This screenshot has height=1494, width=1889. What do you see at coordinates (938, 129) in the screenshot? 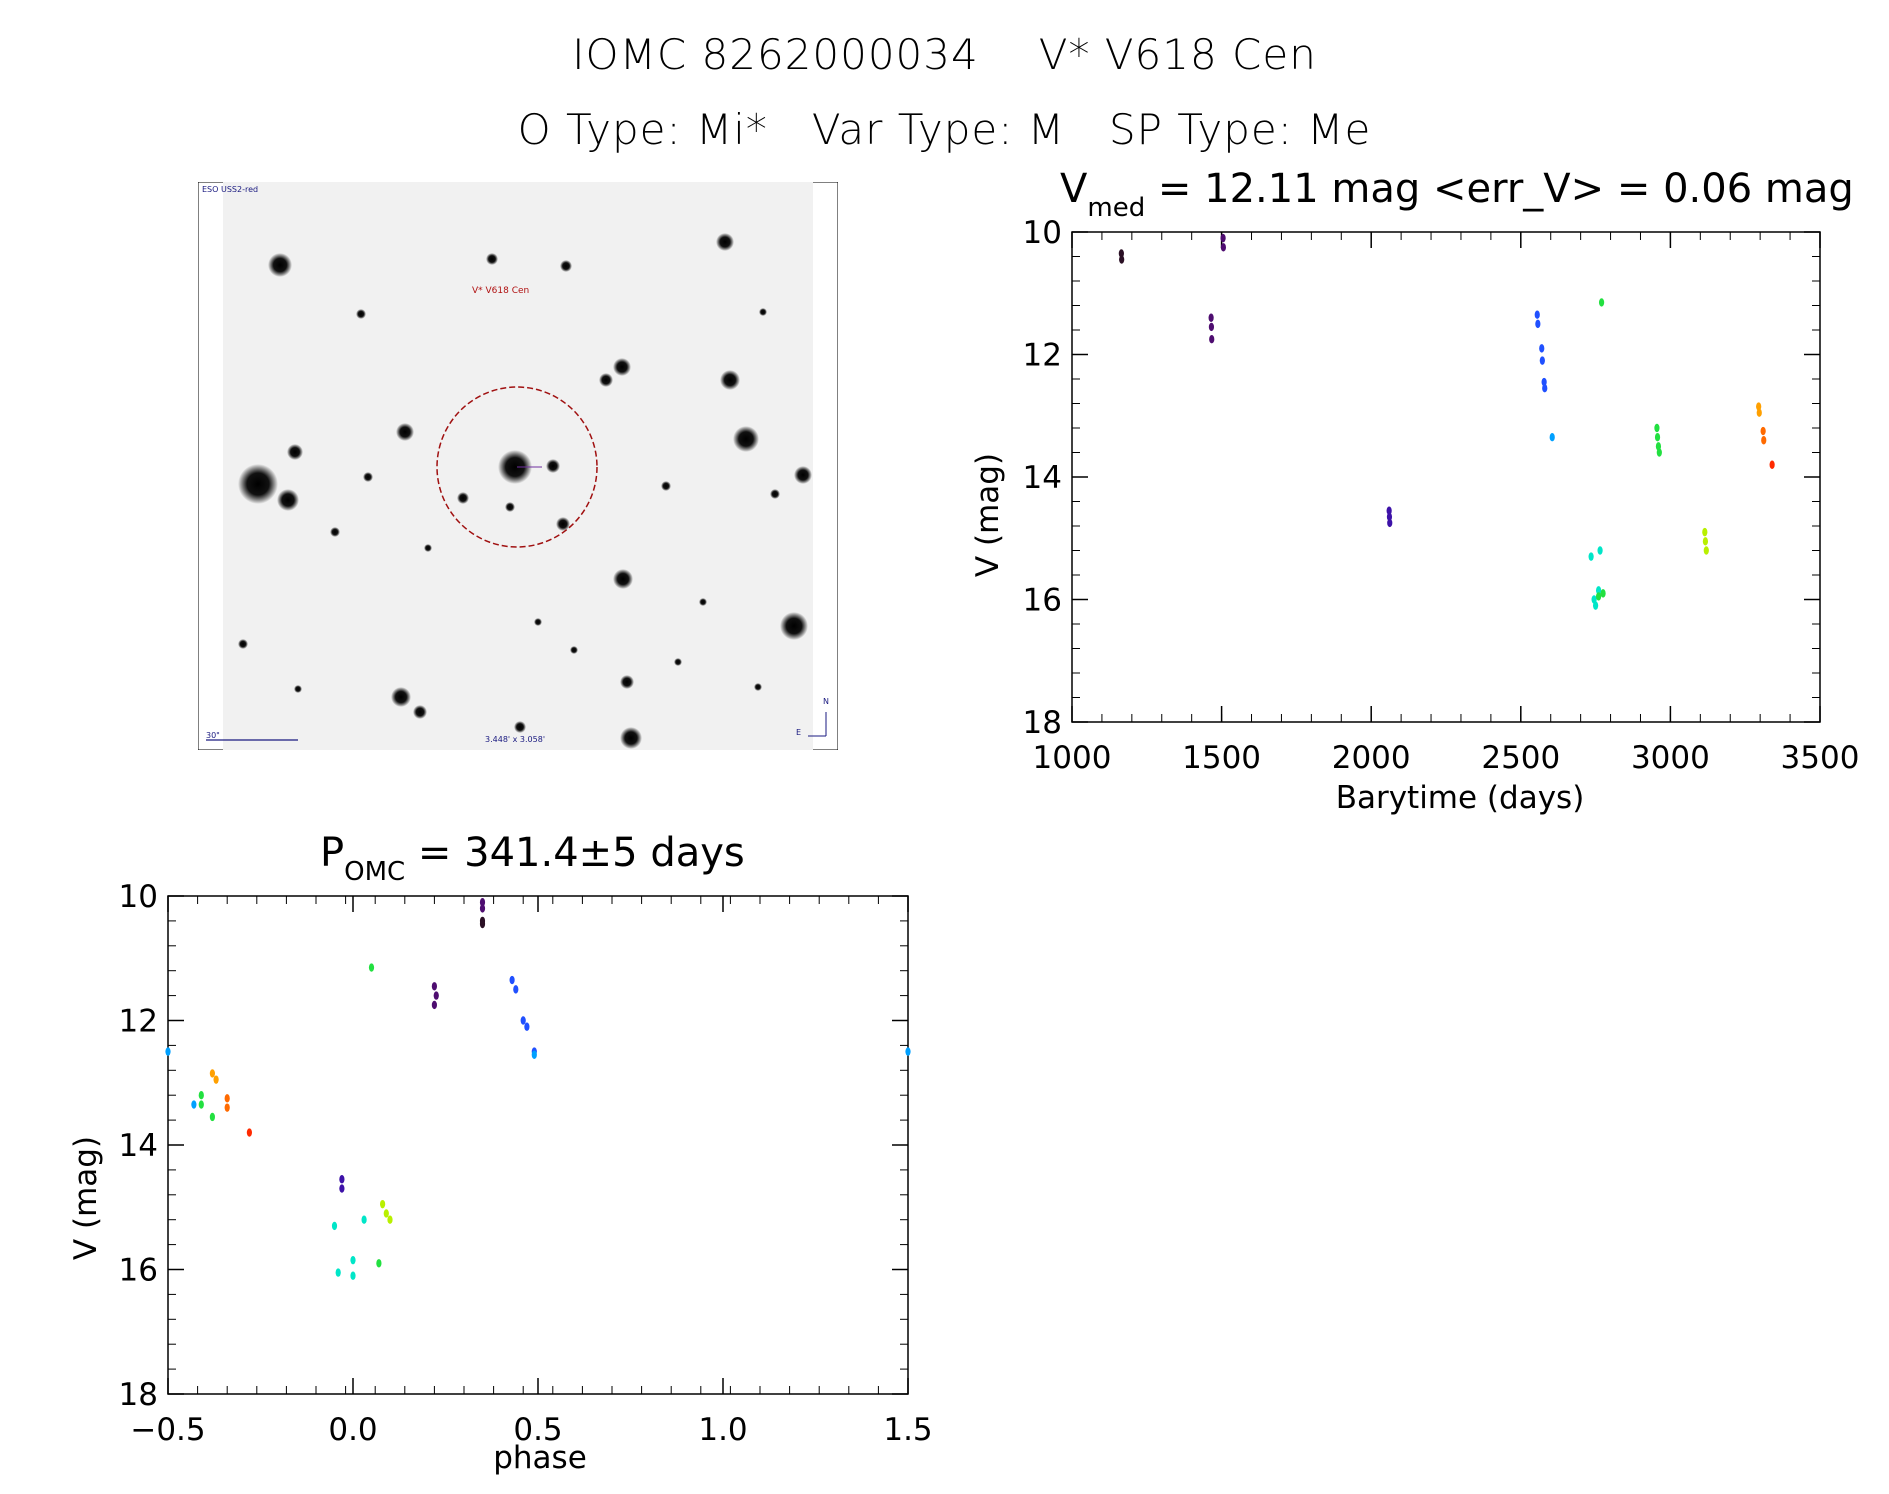
I see `var-type: Var Type: M` at bounding box center [938, 129].